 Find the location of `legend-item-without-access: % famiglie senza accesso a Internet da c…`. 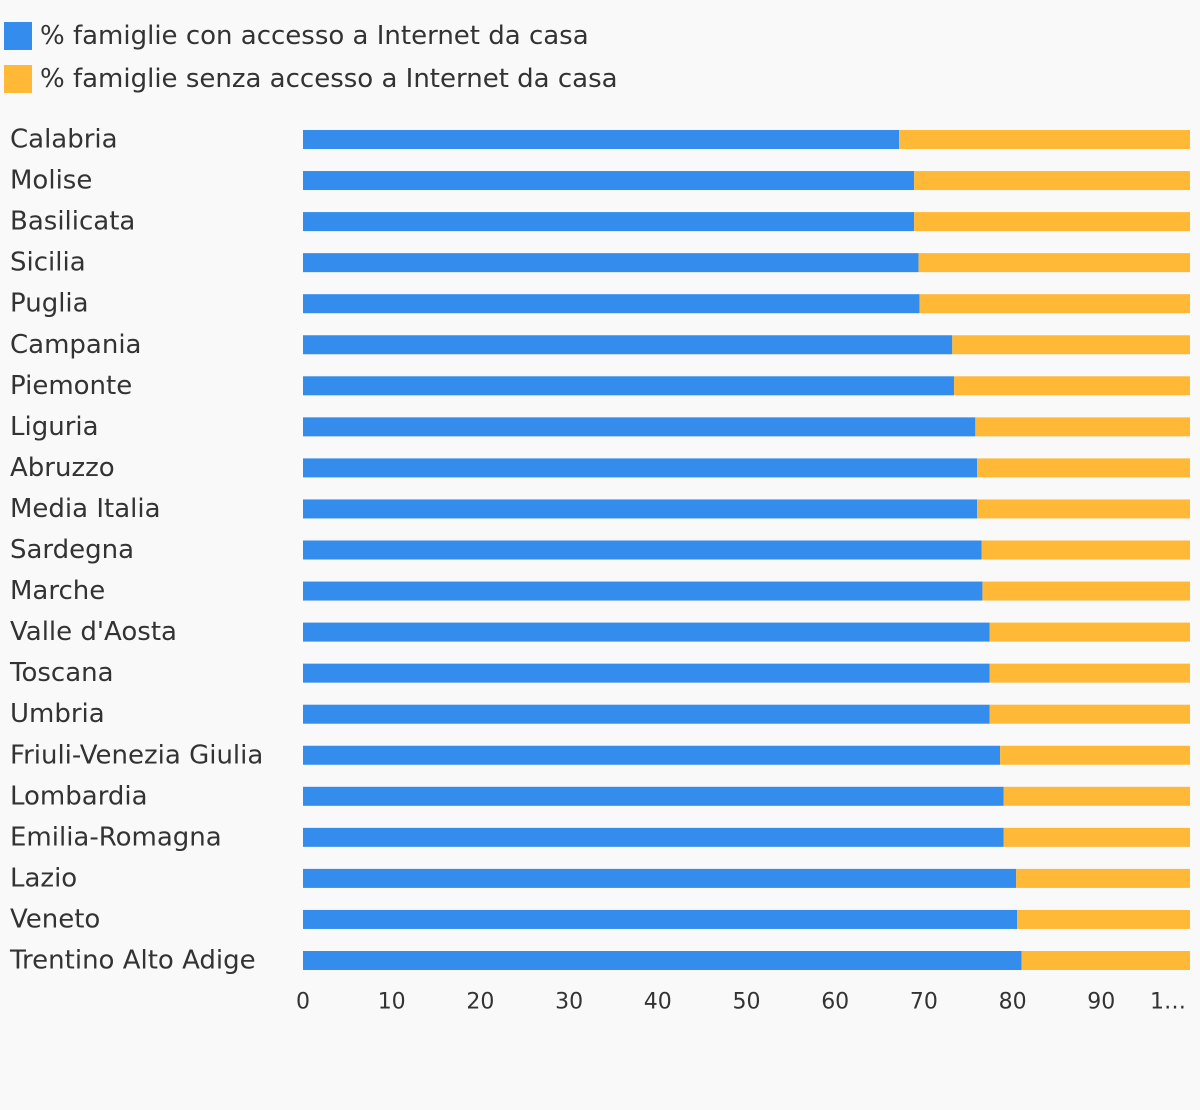

legend-item-without-access: % famiglie senza accesso a Internet da c… is located at coordinates (311, 79).